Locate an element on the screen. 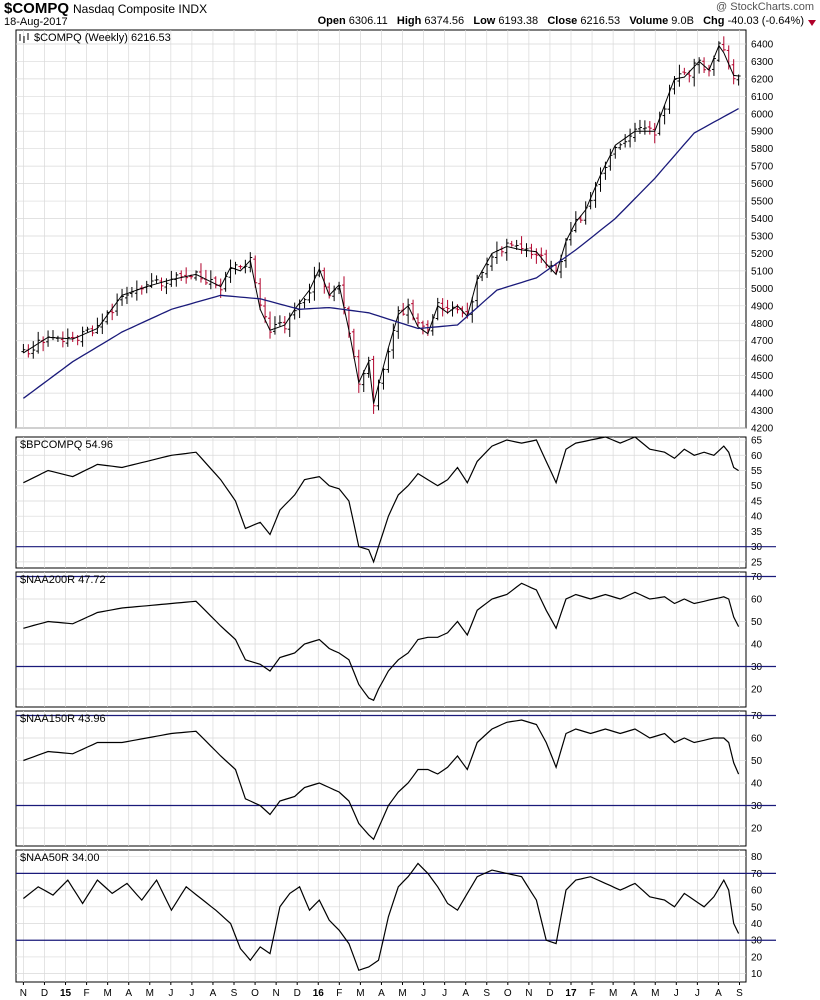 The width and height of the screenshot is (820, 1000). chart-panel-4: 10 20 30 40 50 60 70 80 $NAA50R 34.00 is located at coordinates (395, 916).